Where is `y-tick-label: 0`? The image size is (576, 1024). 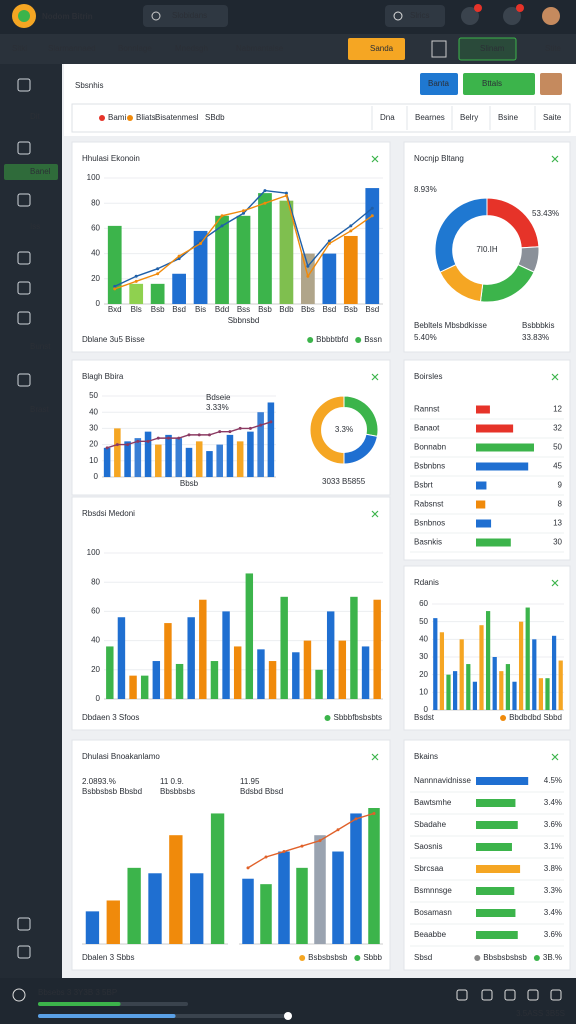
y-tick-label: 0 is located at coordinates (426, 709).